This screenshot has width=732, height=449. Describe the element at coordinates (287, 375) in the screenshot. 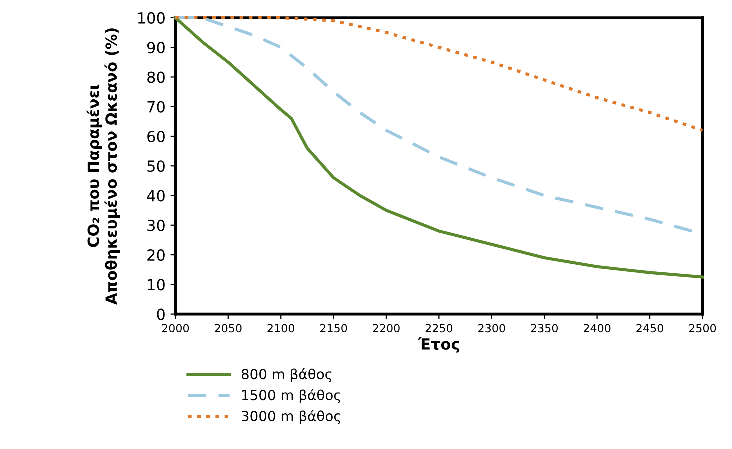

I see `legend-label: 800 m βάθος` at that location.